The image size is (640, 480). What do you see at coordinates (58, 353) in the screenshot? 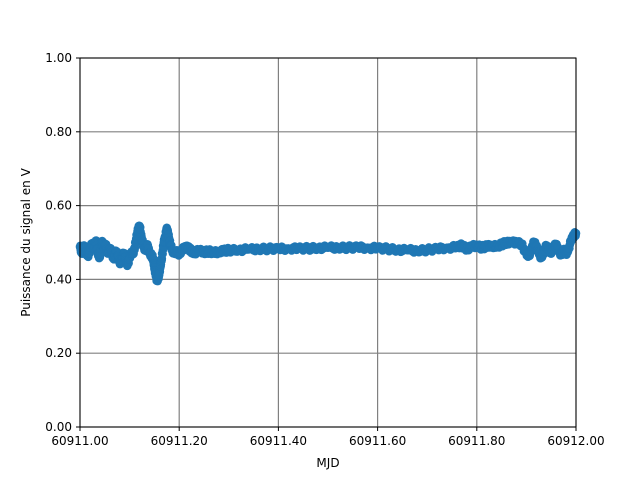
I see `y-tick-label: 0.20` at bounding box center [58, 353].